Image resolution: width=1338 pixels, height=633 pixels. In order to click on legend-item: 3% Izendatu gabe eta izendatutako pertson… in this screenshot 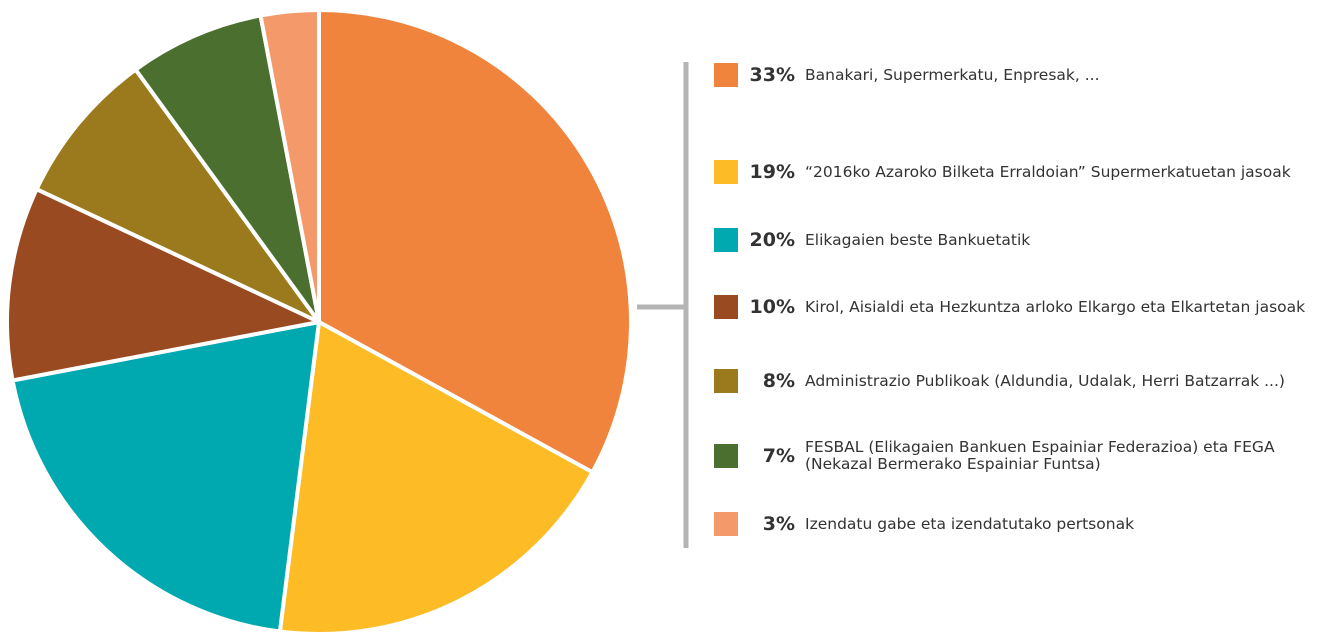, I will do `click(1024, 524)`.